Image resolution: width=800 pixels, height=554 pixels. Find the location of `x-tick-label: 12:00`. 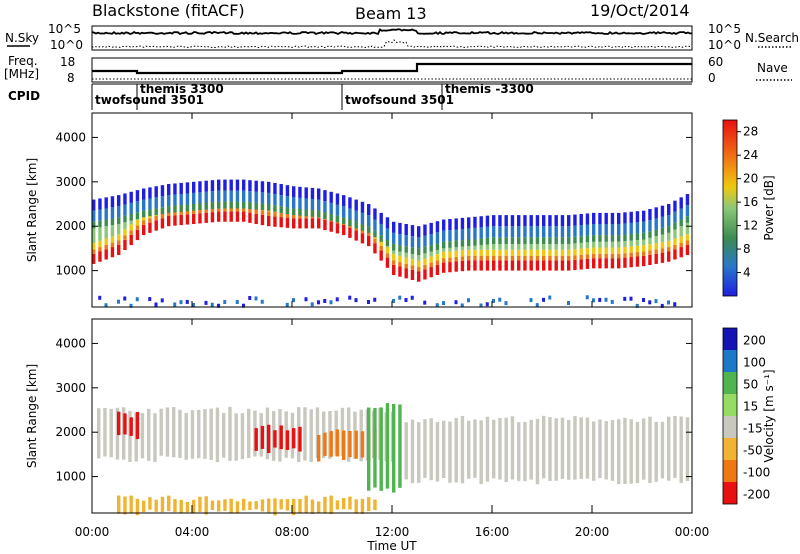

x-tick-label: 12:00 is located at coordinates (392, 532).